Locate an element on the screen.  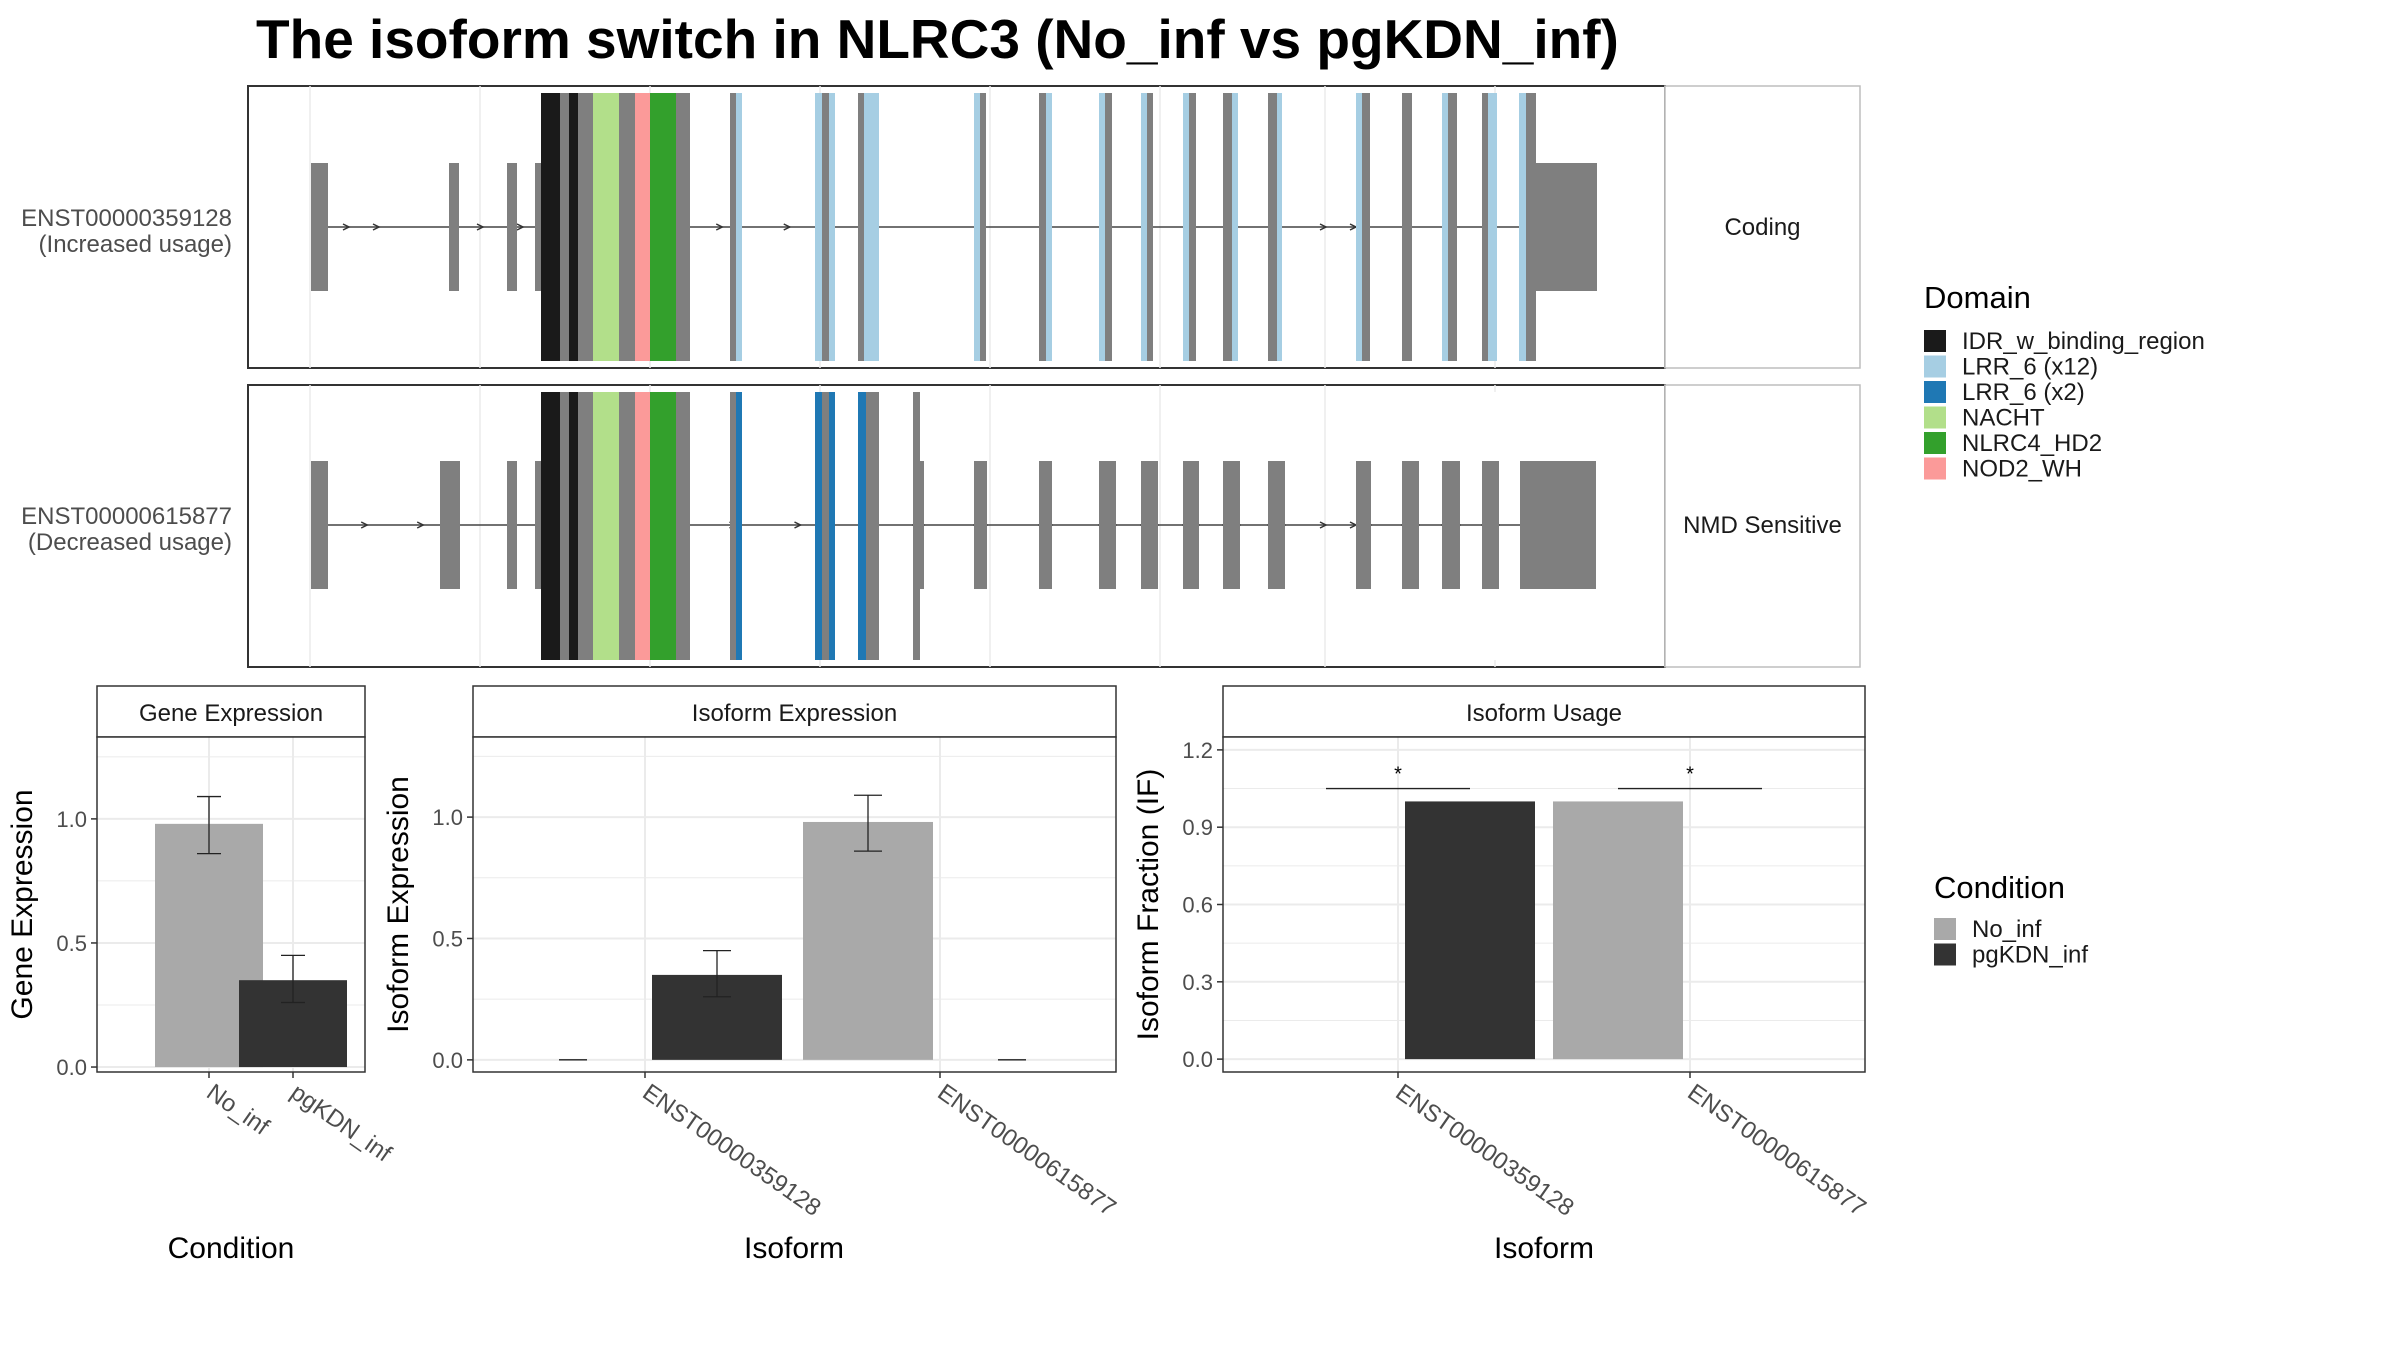
x-axis-title: Condition is located at coordinates (231, 1248).